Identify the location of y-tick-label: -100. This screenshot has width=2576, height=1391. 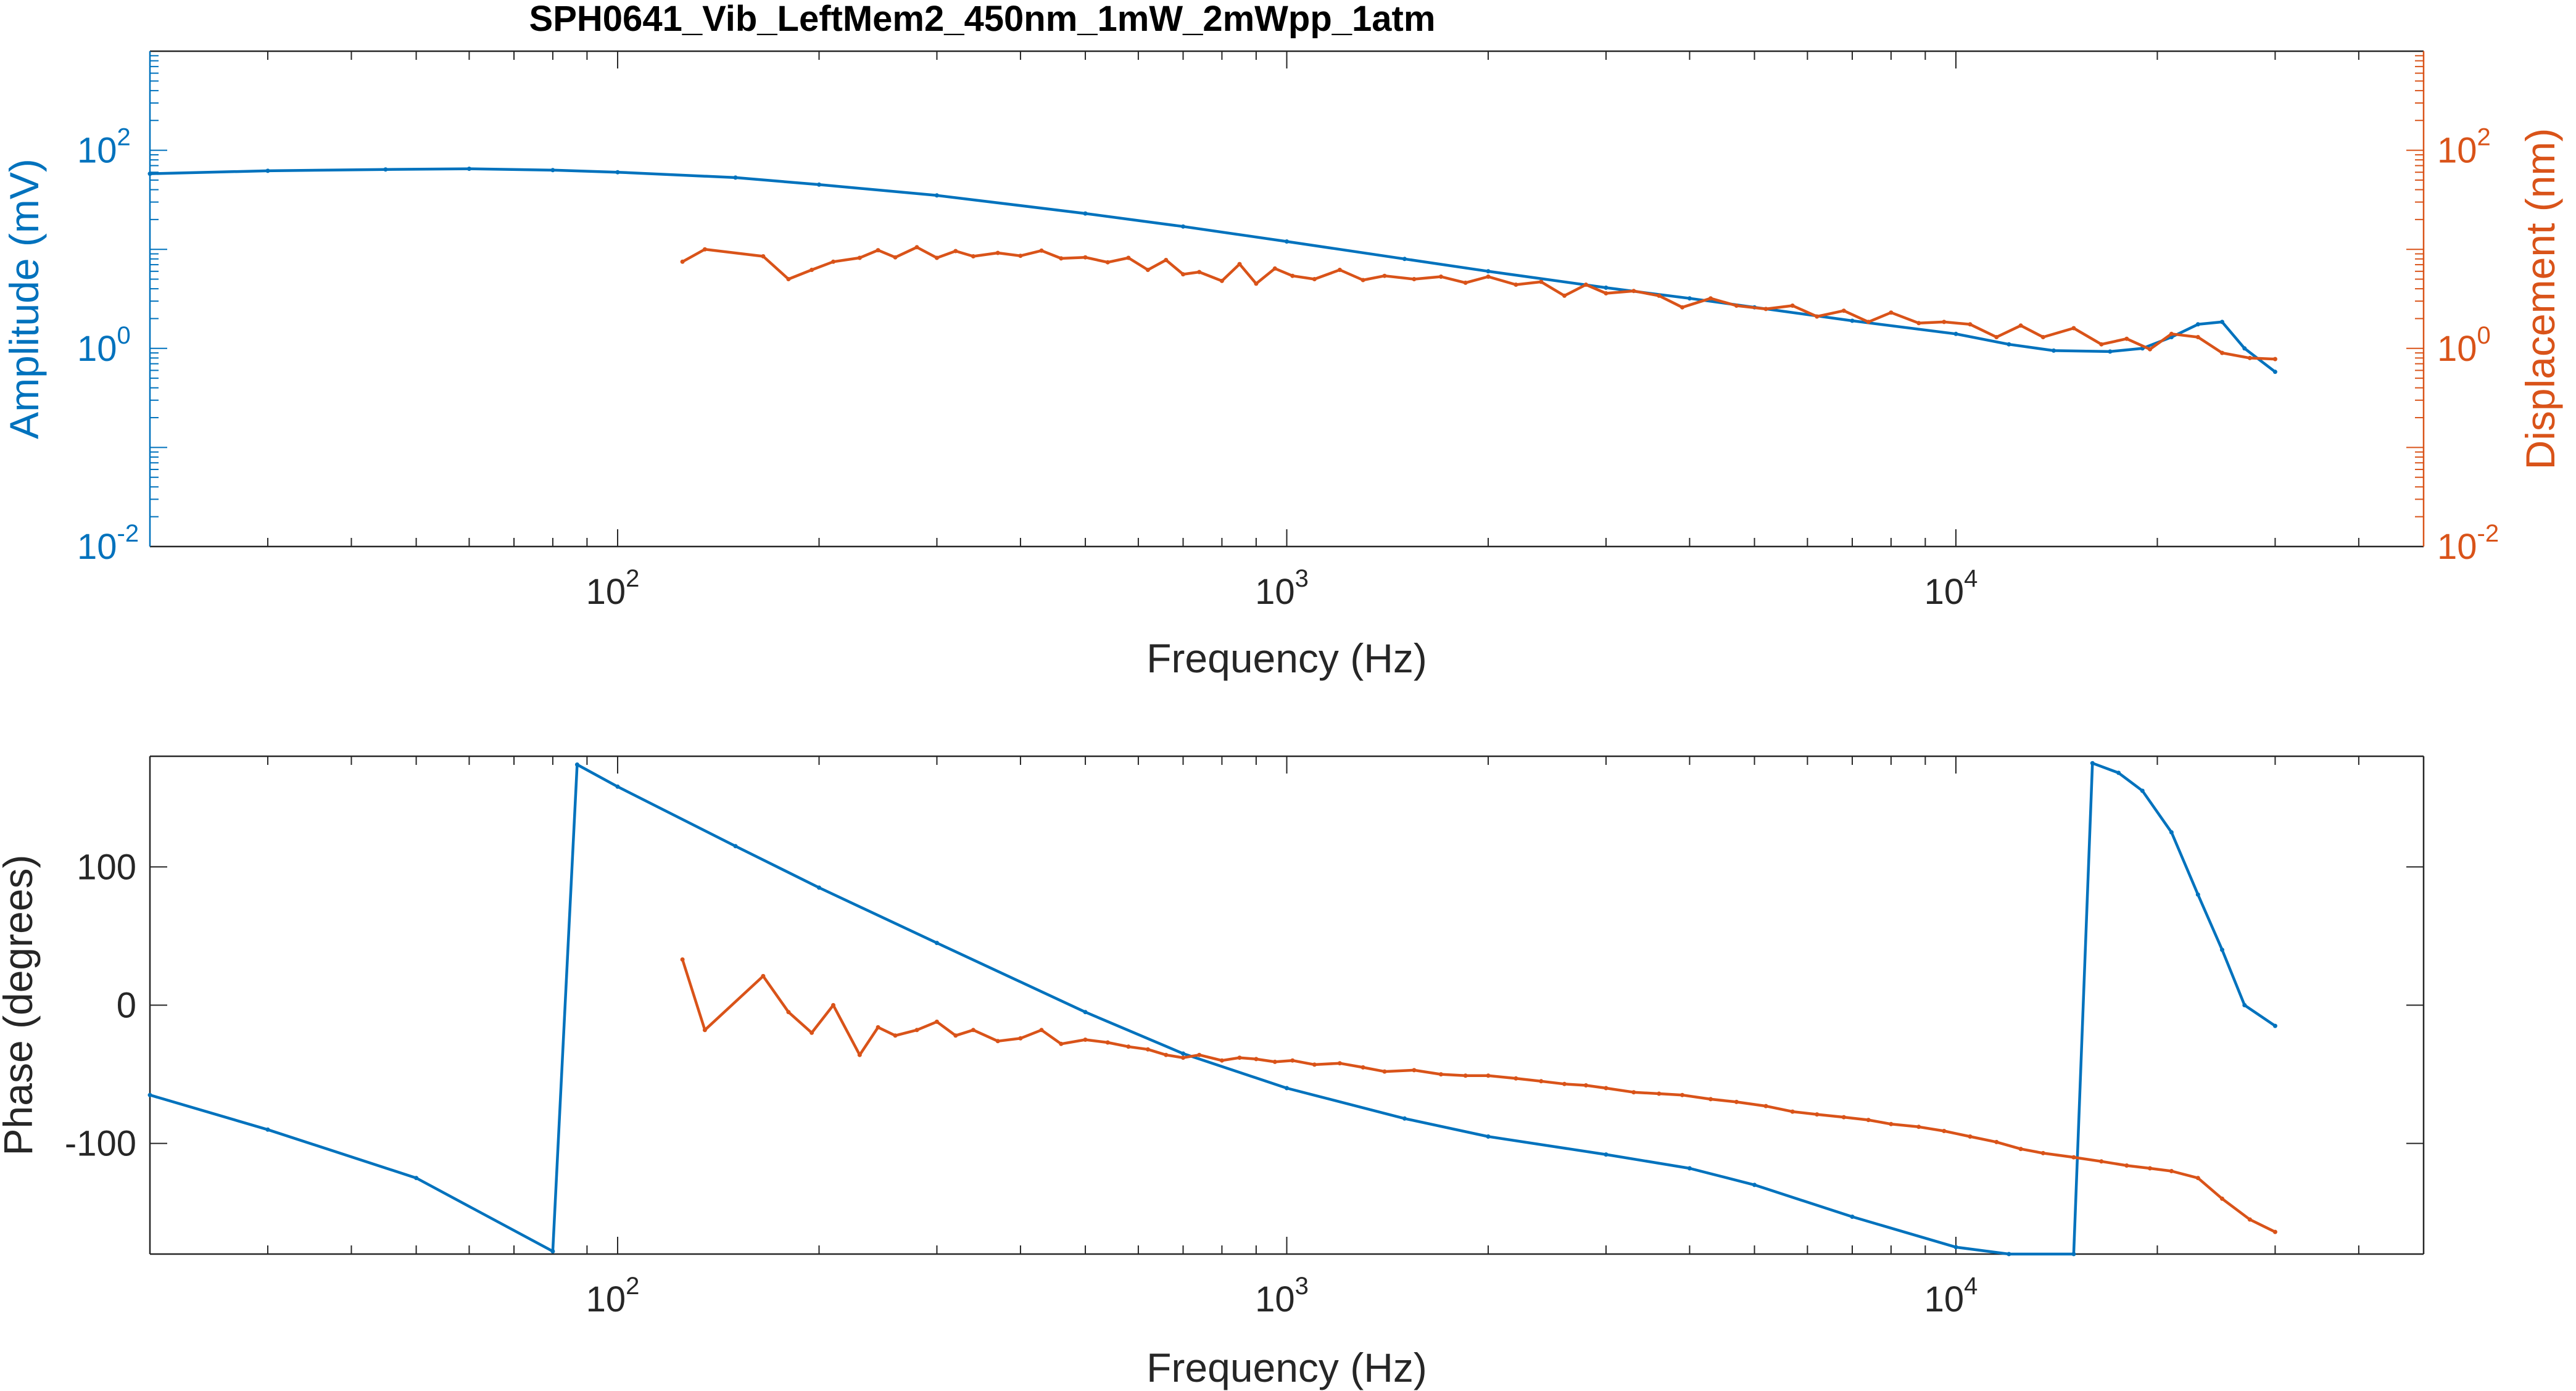
(100, 1144).